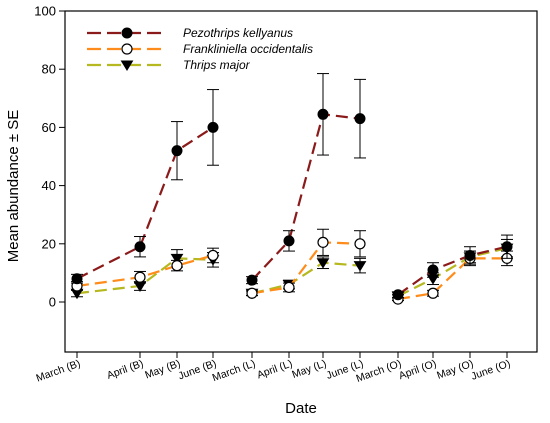  I want to click on y-tick-label: 0, so click(52, 302).